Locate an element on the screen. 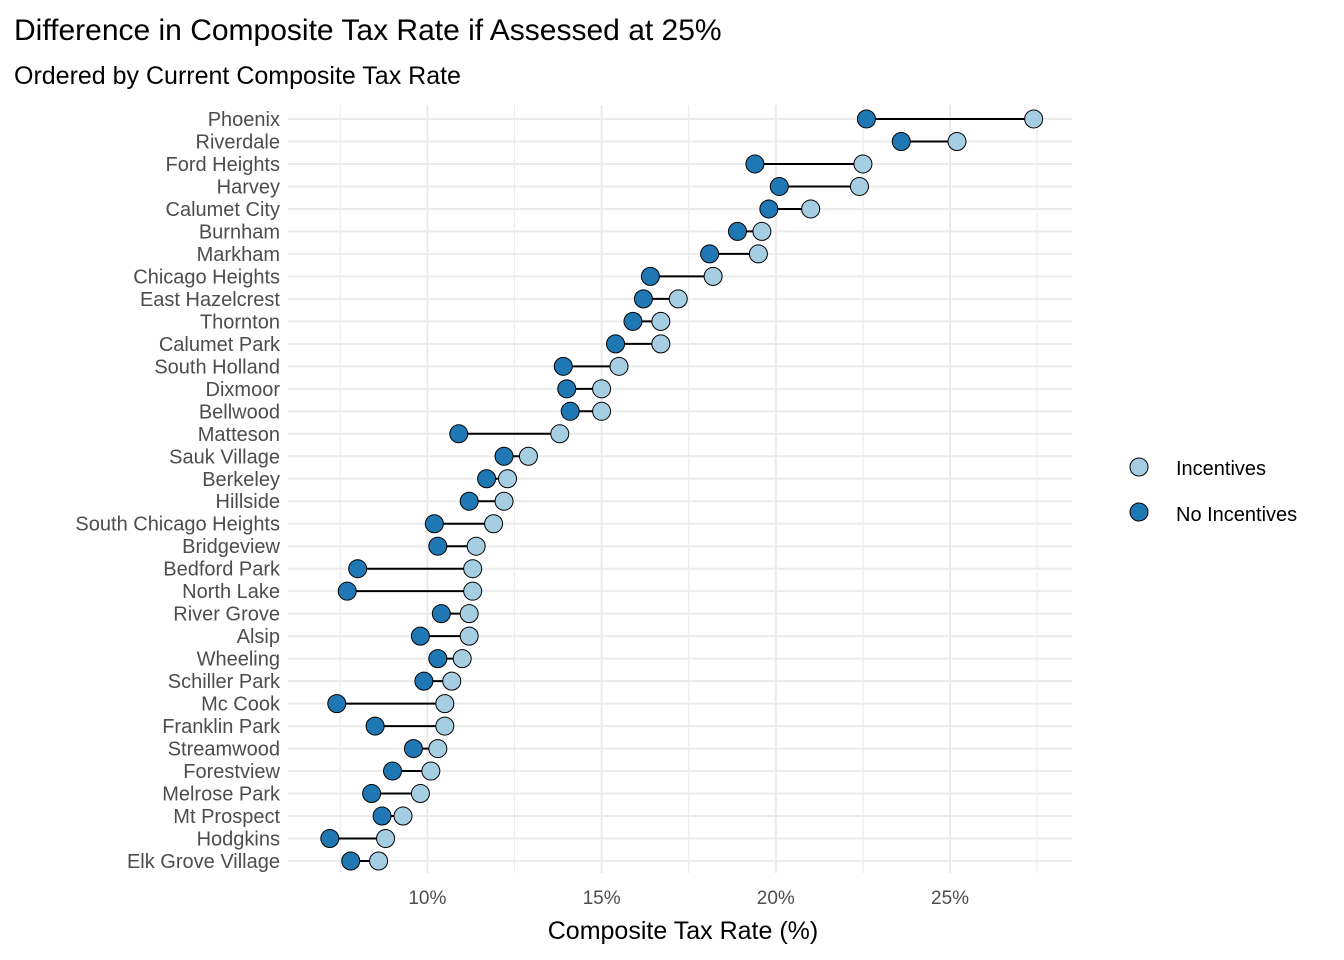 Image resolution: width=1344 pixels, height=960 pixels. y-tick-label: Elk Grove Village is located at coordinates (203, 862).